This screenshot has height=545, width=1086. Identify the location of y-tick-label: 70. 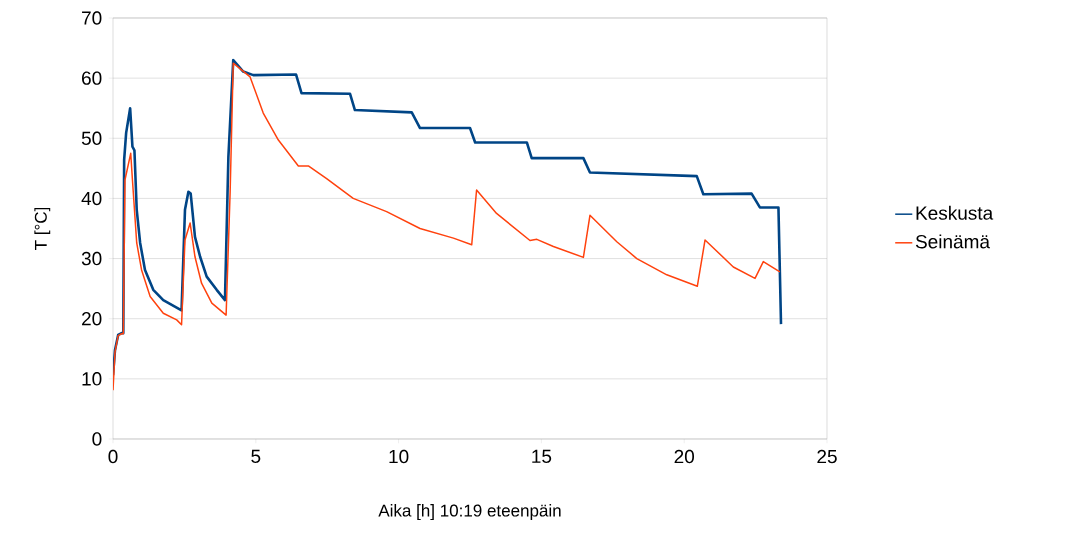
(92, 18).